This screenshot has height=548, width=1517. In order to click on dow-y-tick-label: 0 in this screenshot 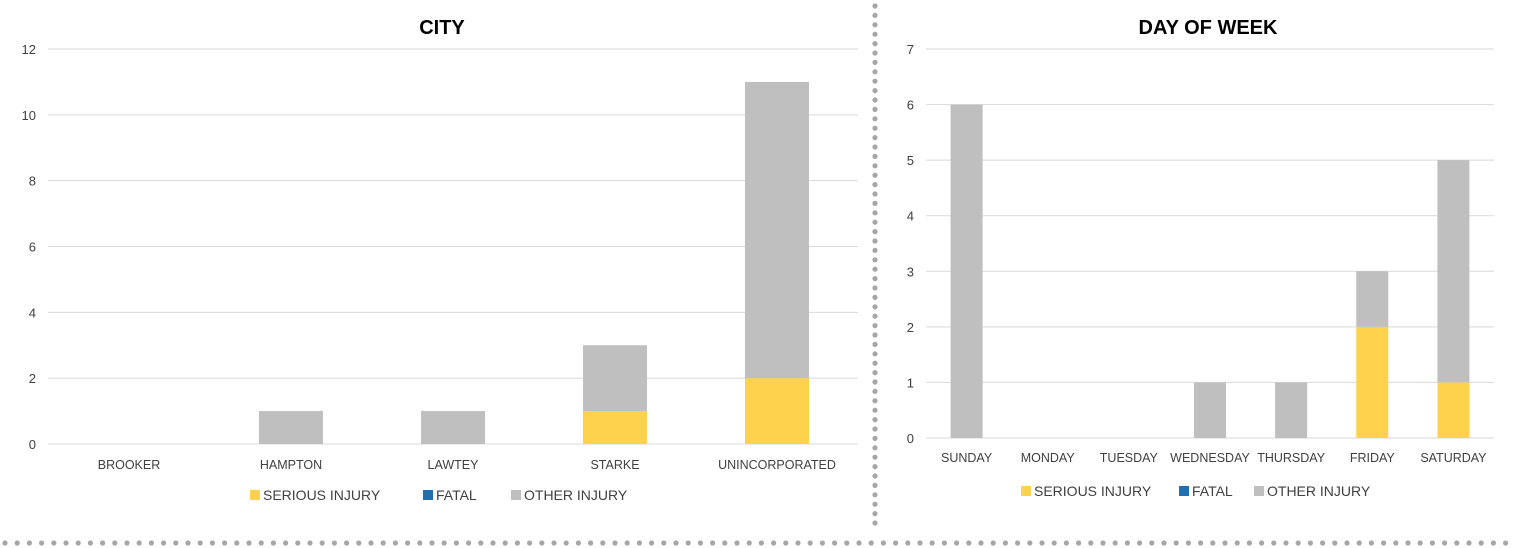, I will do `click(910, 438)`.